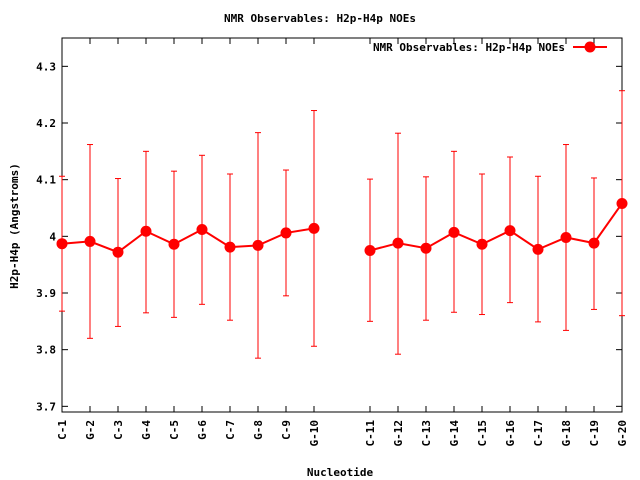  What do you see at coordinates (14, 226) in the screenshot?
I see `y-axis-label: H2p-H4p (Angstroms)` at bounding box center [14, 226].